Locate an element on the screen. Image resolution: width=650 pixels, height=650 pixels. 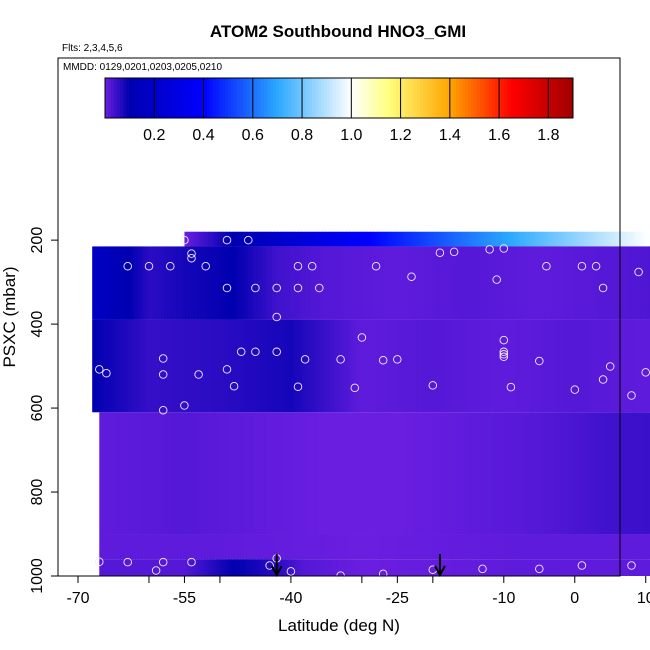
chart-title: ATOM2 Southbound HNO3_GMI is located at coordinates (338, 31).